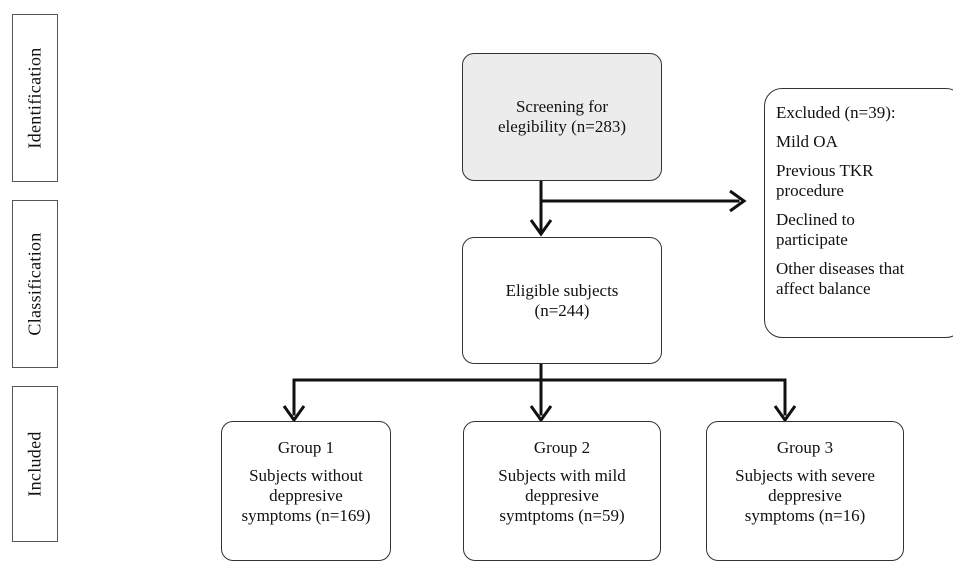 This screenshot has height=561, width=953. Describe the element at coordinates (562, 515) in the screenshot. I see `group-2-line3: symtptoms (n=59)` at that location.